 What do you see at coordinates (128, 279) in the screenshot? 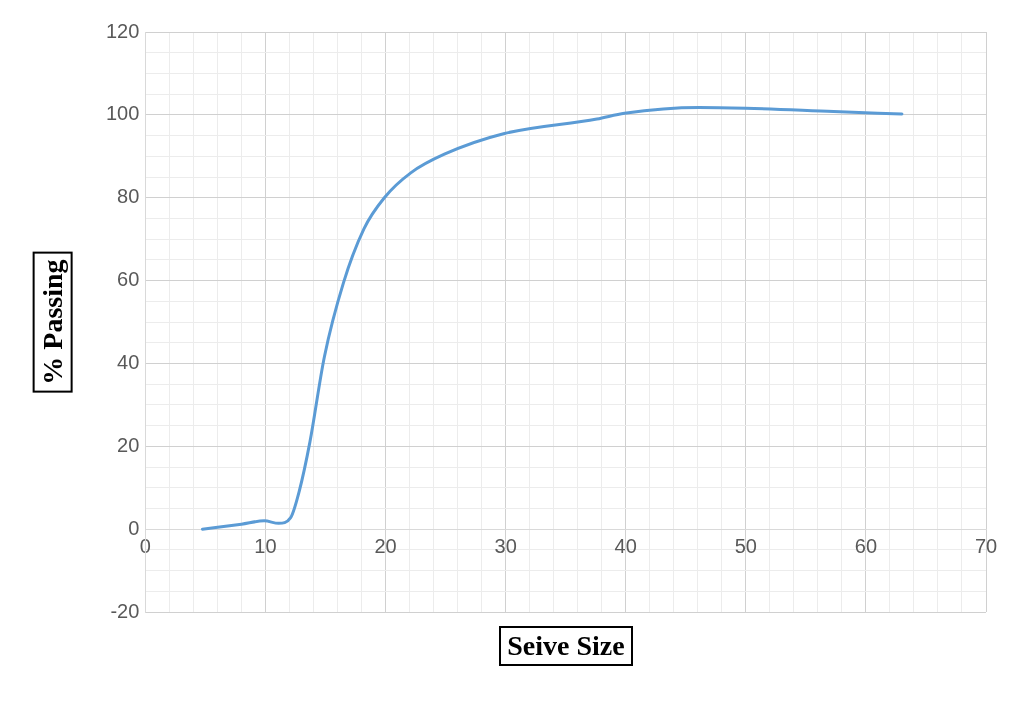
I see `y-tick-label: 60` at bounding box center [128, 279].